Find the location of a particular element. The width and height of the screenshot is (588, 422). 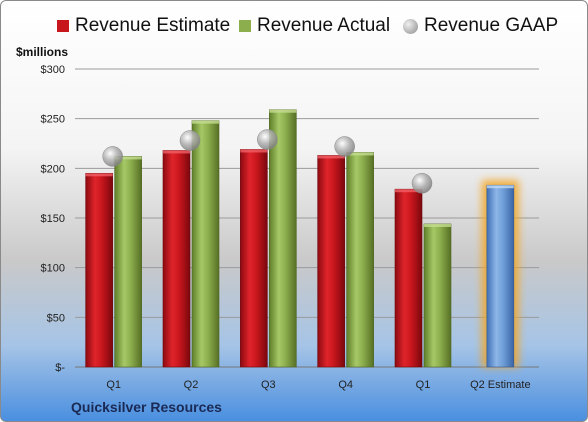

legend-item-revenue-gaap: Revenue GAAP is located at coordinates (480, 26).